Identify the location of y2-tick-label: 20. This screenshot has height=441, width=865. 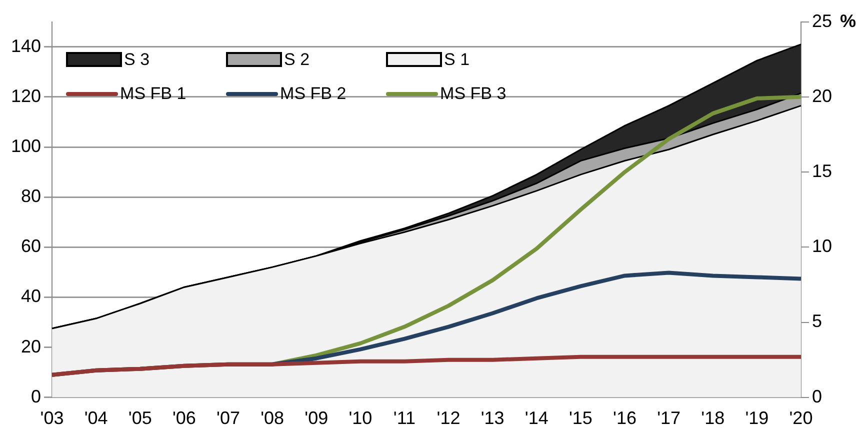
(822, 96).